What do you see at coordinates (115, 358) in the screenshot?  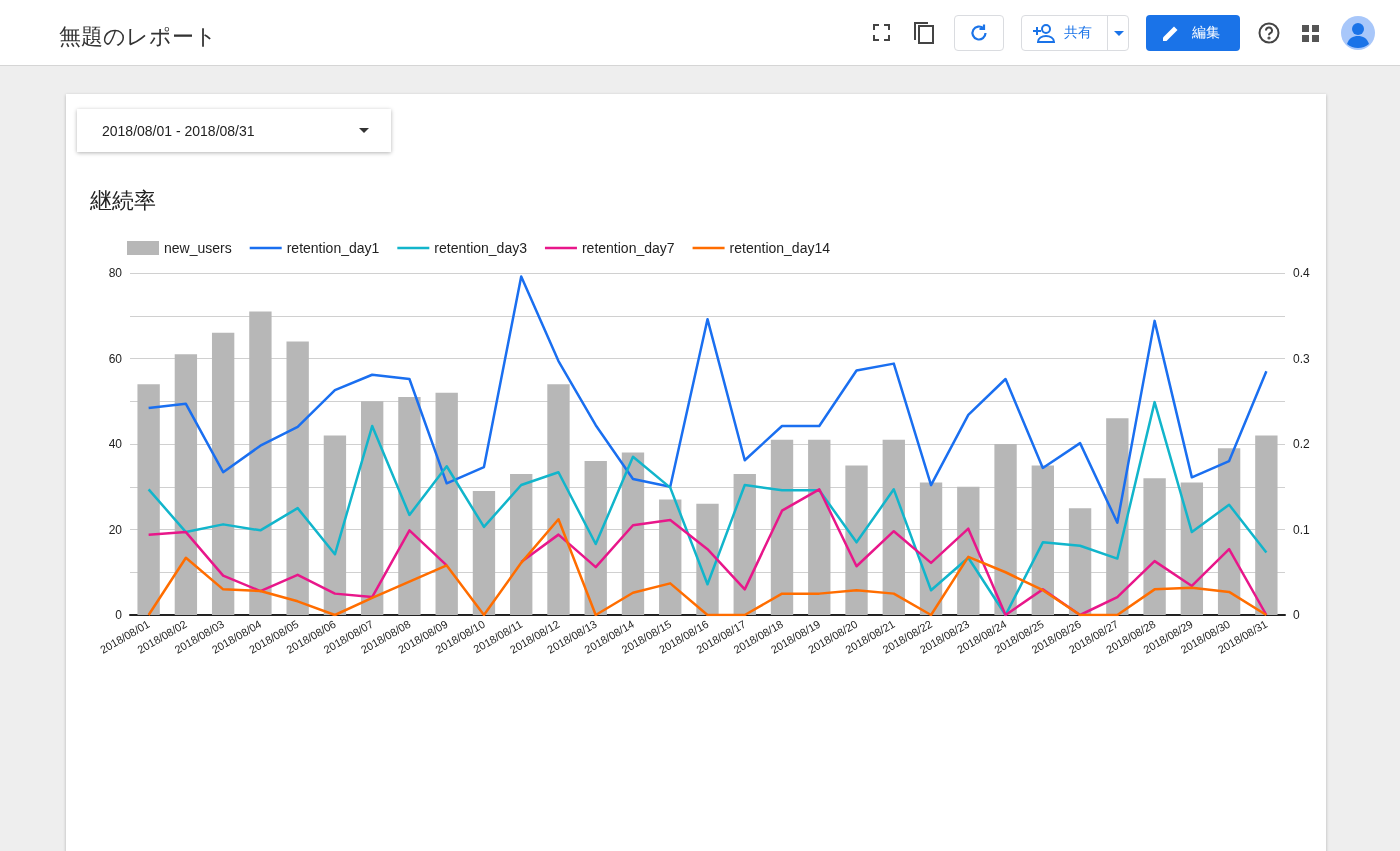 I see `y-tick-label: 60` at bounding box center [115, 358].